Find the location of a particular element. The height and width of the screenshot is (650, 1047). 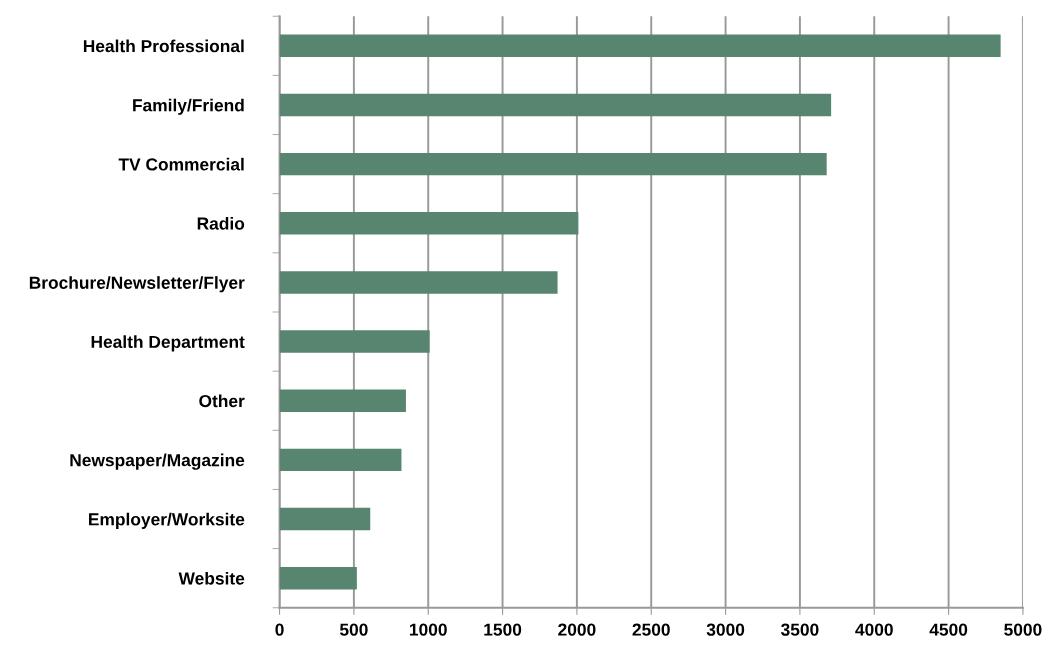

x-tick-label: 4000 is located at coordinates (874, 629).